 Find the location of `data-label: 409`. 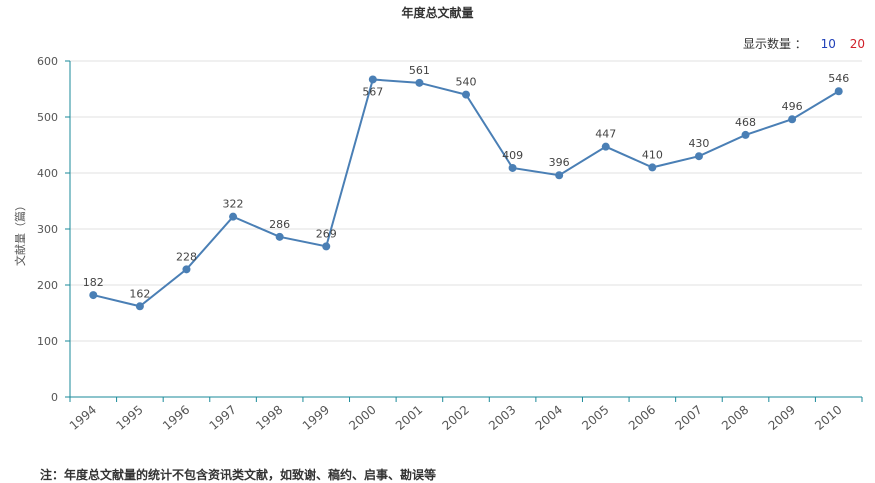

data-label: 409 is located at coordinates (512, 155).